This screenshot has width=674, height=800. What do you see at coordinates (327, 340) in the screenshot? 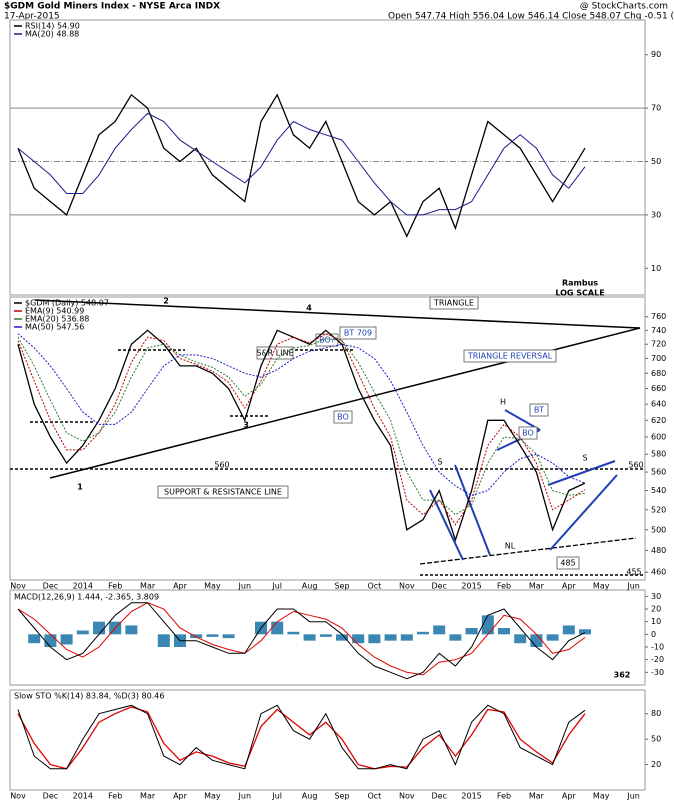
I see `annotation: BO?` at bounding box center [327, 340].